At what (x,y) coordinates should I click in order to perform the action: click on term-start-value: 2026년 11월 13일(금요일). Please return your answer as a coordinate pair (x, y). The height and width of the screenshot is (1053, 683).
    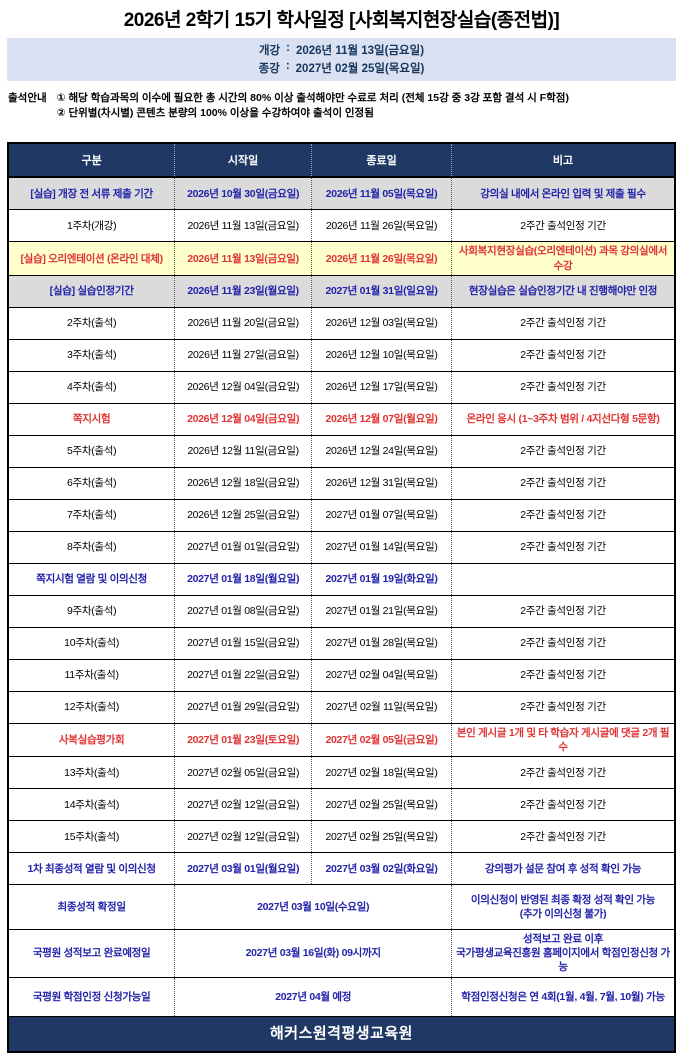
    Looking at the image, I should click on (360, 51).